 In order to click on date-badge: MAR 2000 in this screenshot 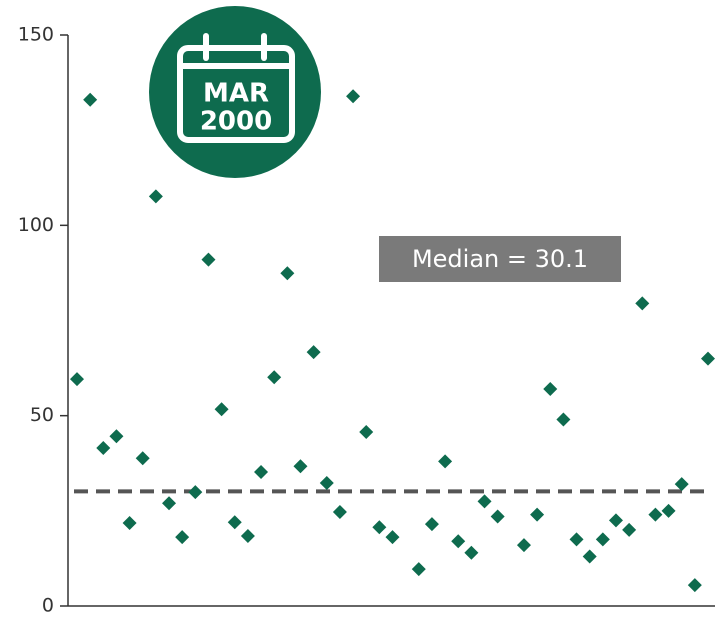, I will do `click(235, 92)`.